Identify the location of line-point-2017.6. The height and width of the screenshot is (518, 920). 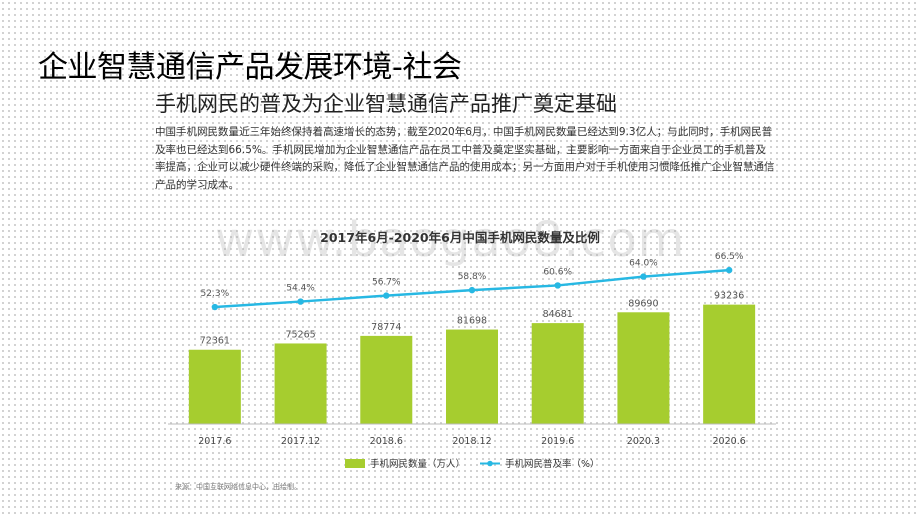
(215, 307).